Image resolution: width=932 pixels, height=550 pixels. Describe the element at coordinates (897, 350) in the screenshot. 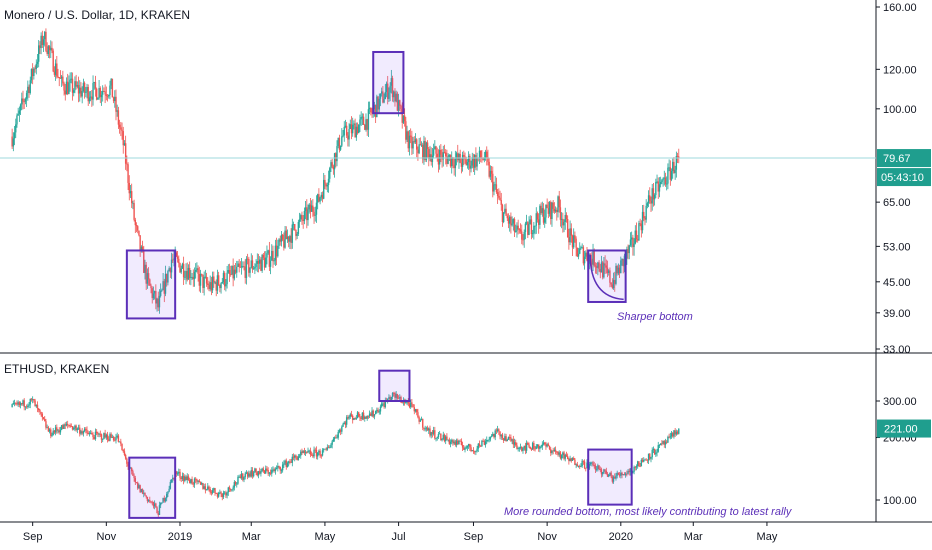

I see `y-tick-label: 33.00` at that location.